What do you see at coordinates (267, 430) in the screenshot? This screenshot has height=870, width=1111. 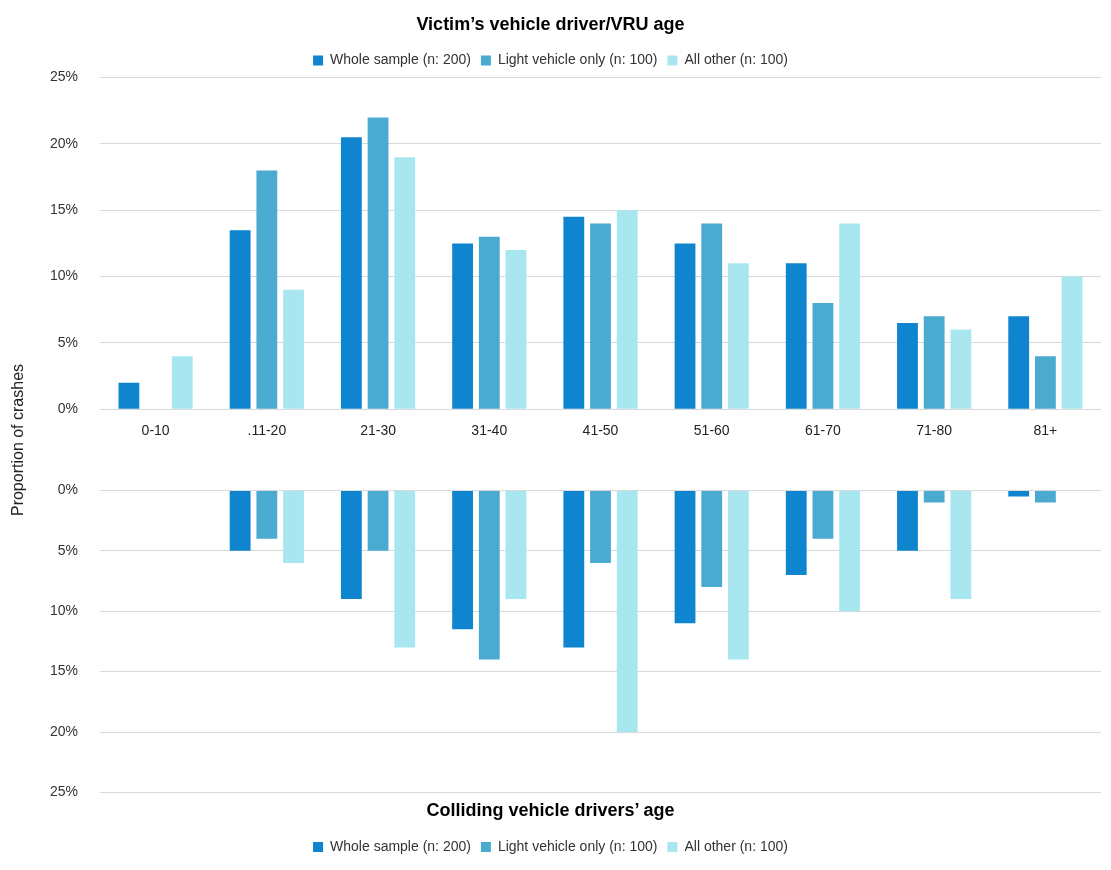 I see `x-tick-label: .11-20` at bounding box center [267, 430].